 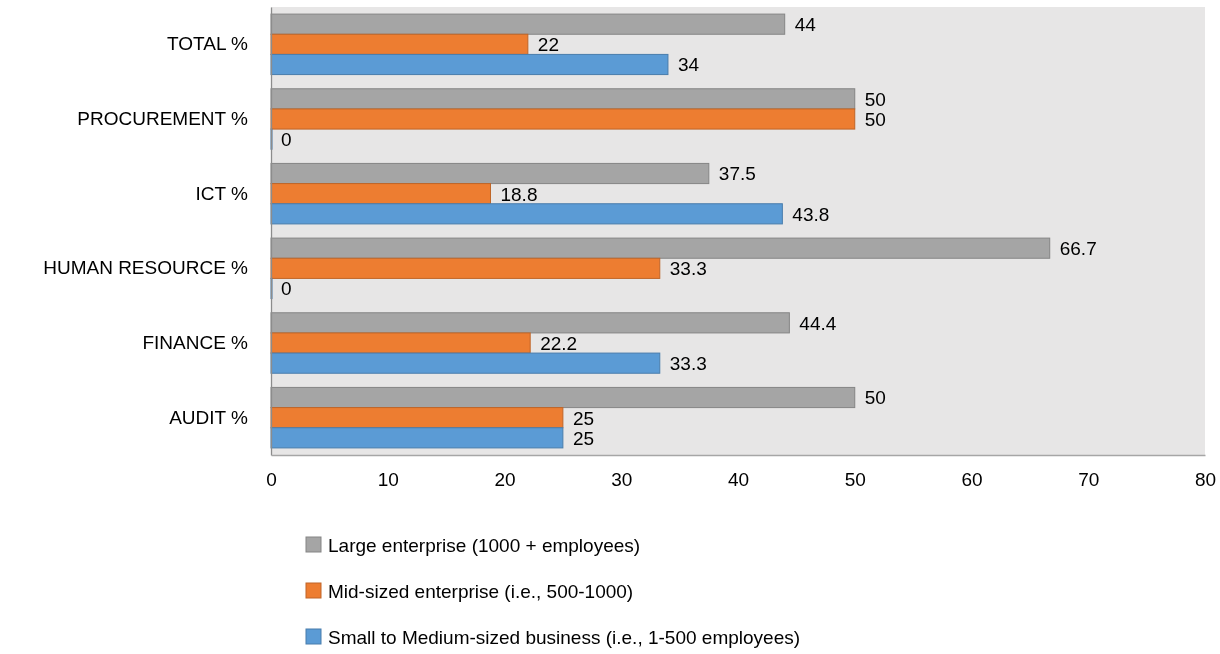 I want to click on x-tick-label: 70, so click(x=1089, y=480).